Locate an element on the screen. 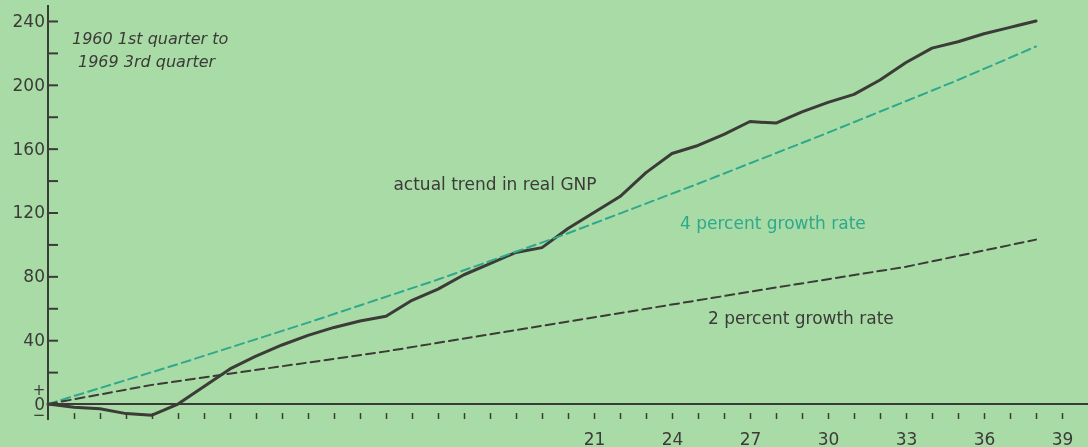 The image size is (1088, 447). x-tick-label: 30 is located at coordinates (828, 438).